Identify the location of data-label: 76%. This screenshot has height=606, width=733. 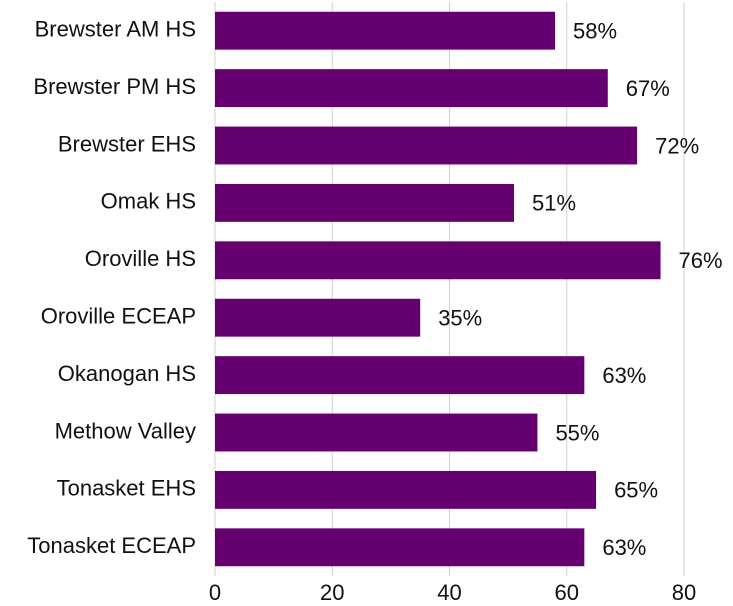
(701, 260).